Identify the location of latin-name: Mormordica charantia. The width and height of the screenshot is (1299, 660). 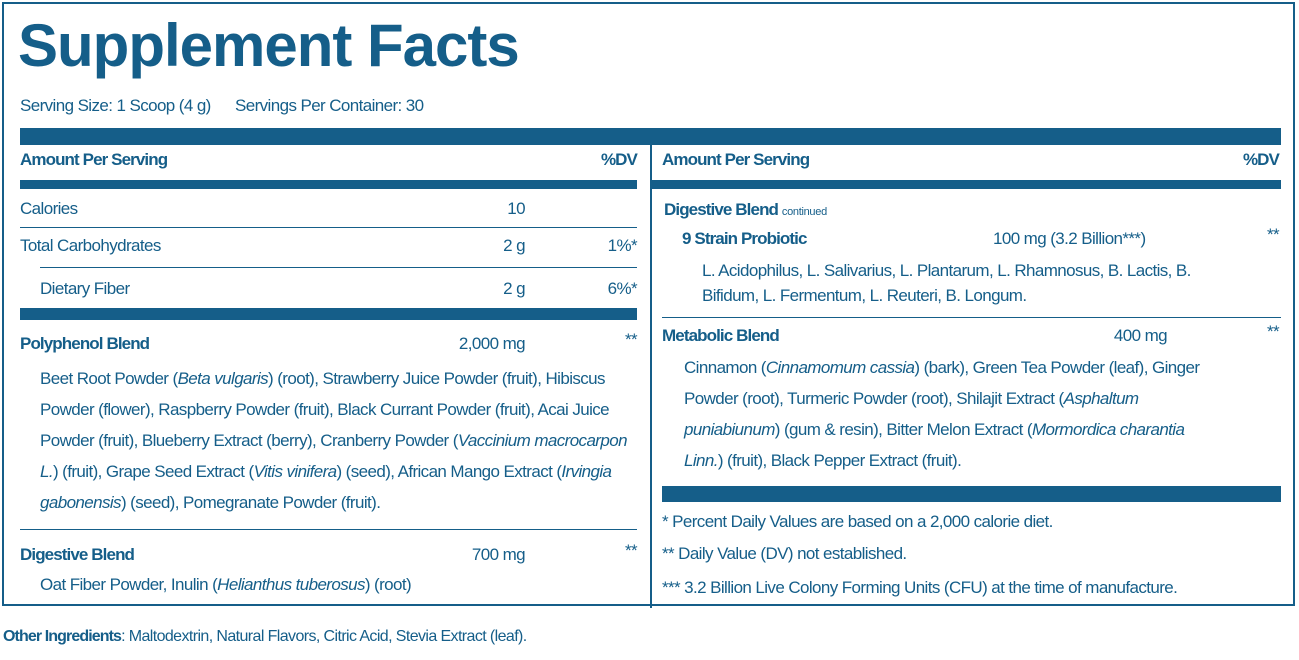
(1108, 429).